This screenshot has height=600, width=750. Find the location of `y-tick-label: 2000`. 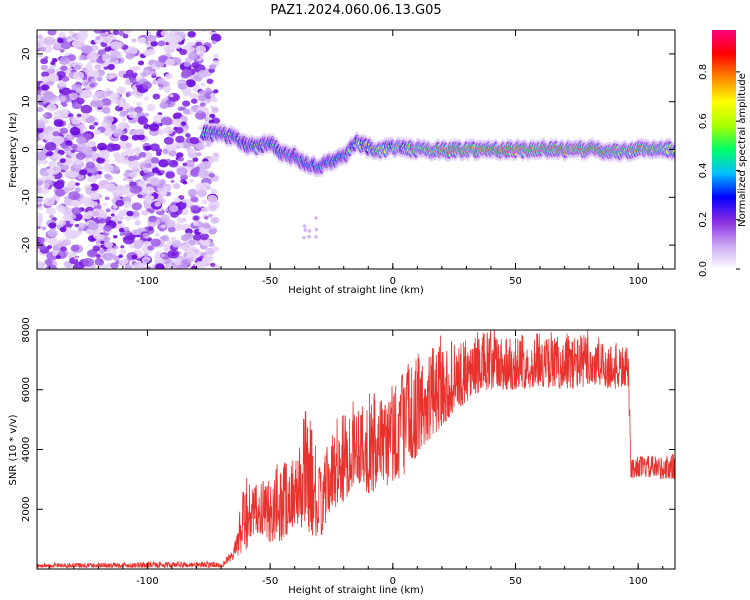

y-tick-label: 2000 is located at coordinates (26, 509).